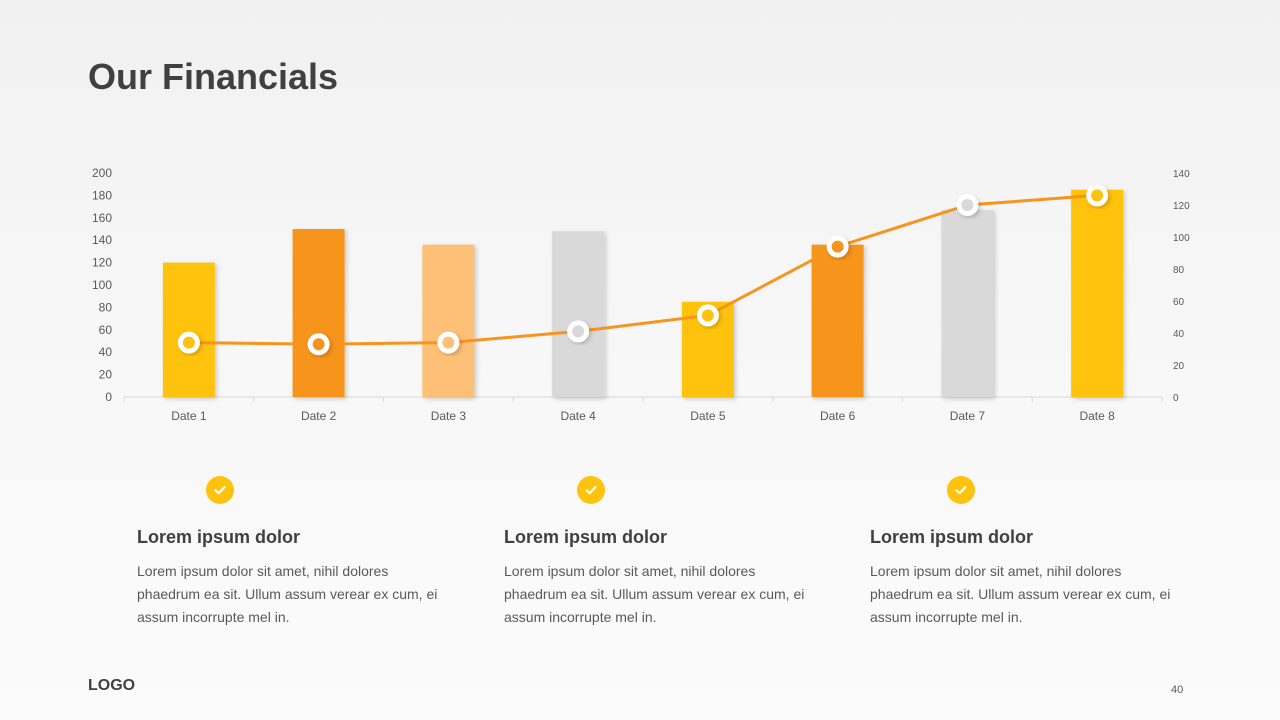 Image resolution: width=1280 pixels, height=720 pixels. Describe the element at coordinates (106, 330) in the screenshot. I see `y-left-tick-label: 60` at that location.